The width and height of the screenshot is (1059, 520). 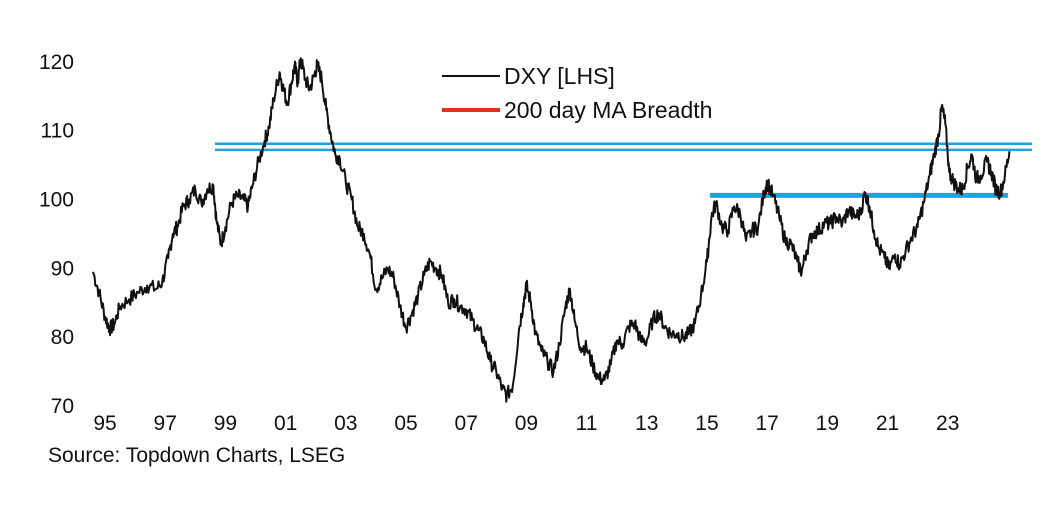 What do you see at coordinates (766, 423) in the screenshot?
I see `x-tick-label-17: 17` at bounding box center [766, 423].